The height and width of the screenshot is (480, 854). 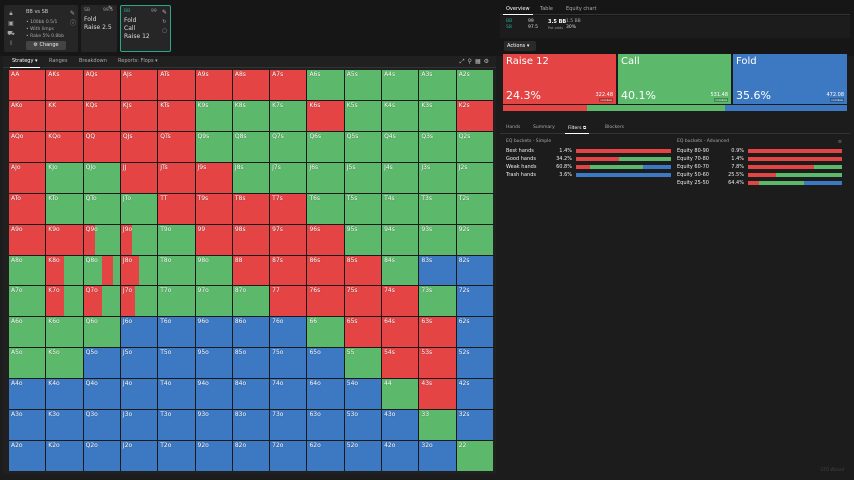 I want to click on hand-cell: J8s, so click(x=251, y=177).